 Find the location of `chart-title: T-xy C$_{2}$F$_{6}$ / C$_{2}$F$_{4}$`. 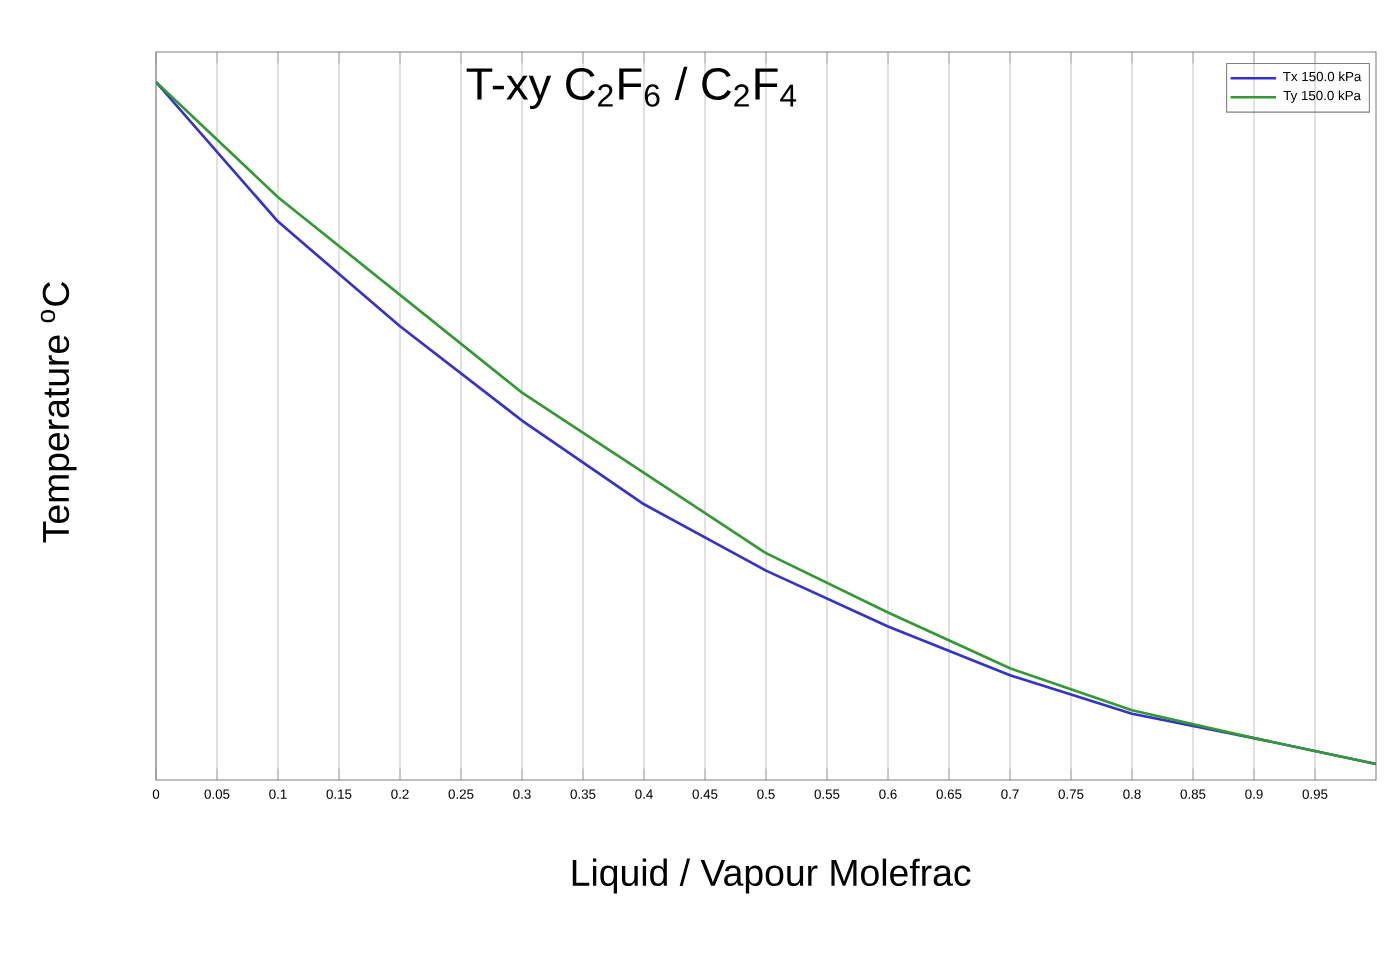

chart-title: T-xy C$_{2}$F$_{6}$ / C$_{2}$F$_{4}$ is located at coordinates (631, 88).